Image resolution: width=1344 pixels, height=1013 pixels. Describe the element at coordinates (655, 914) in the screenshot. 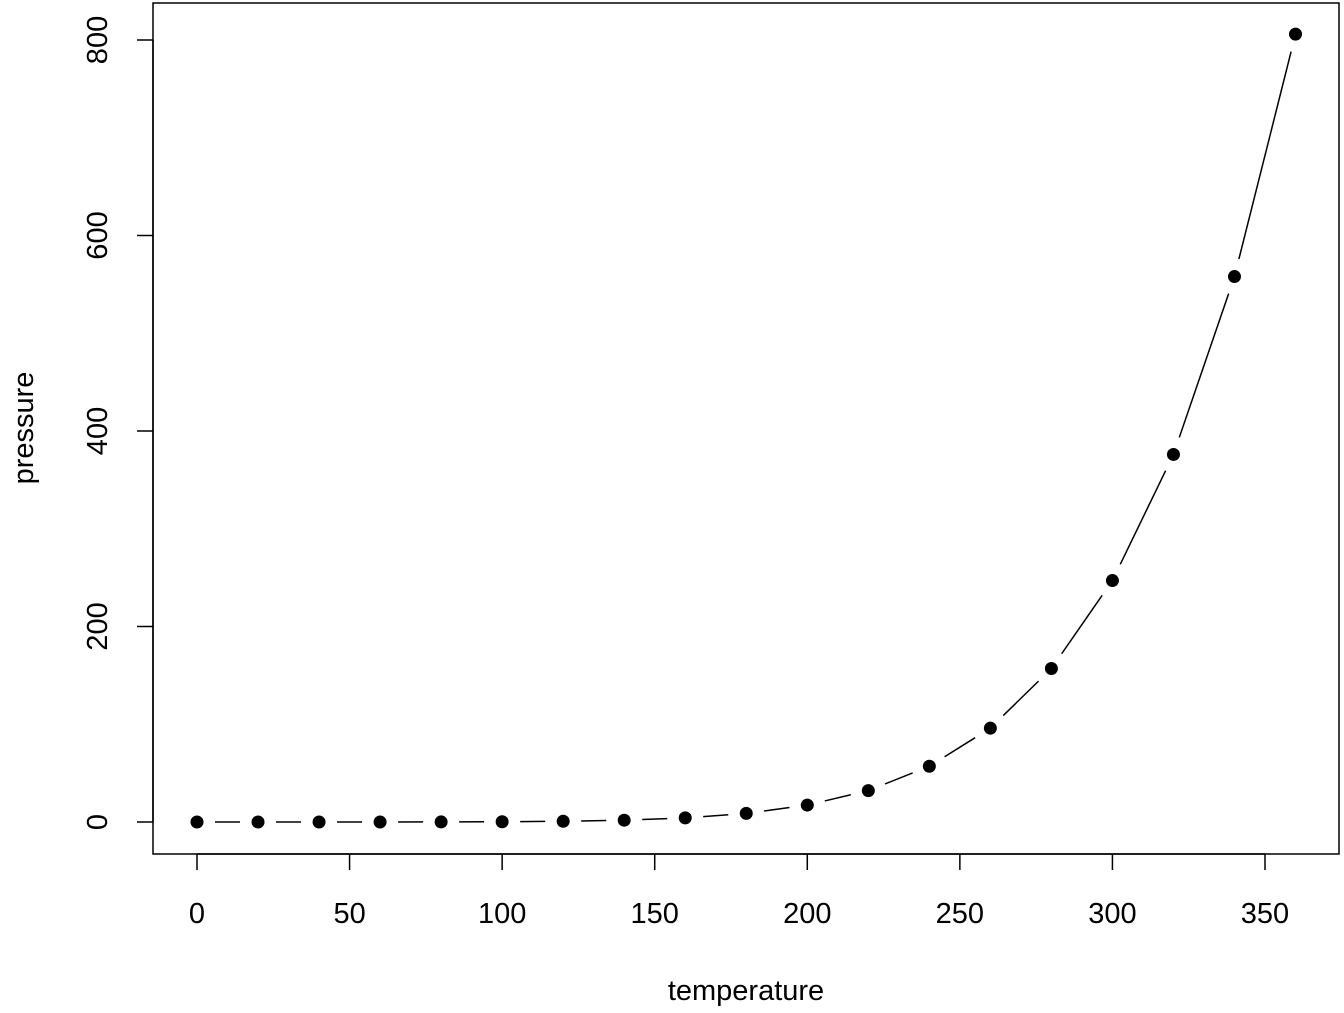

I see `x-tick-label: 150` at that location.